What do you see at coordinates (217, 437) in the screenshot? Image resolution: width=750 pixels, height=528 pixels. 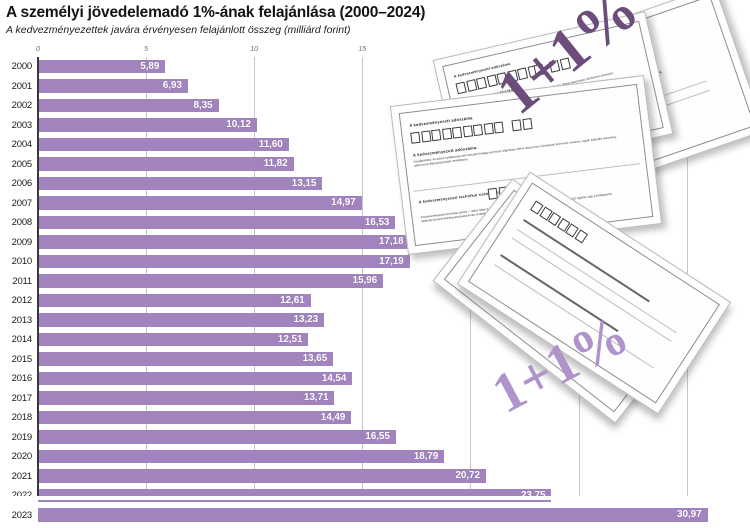 I see `bar-2019` at bounding box center [217, 437].